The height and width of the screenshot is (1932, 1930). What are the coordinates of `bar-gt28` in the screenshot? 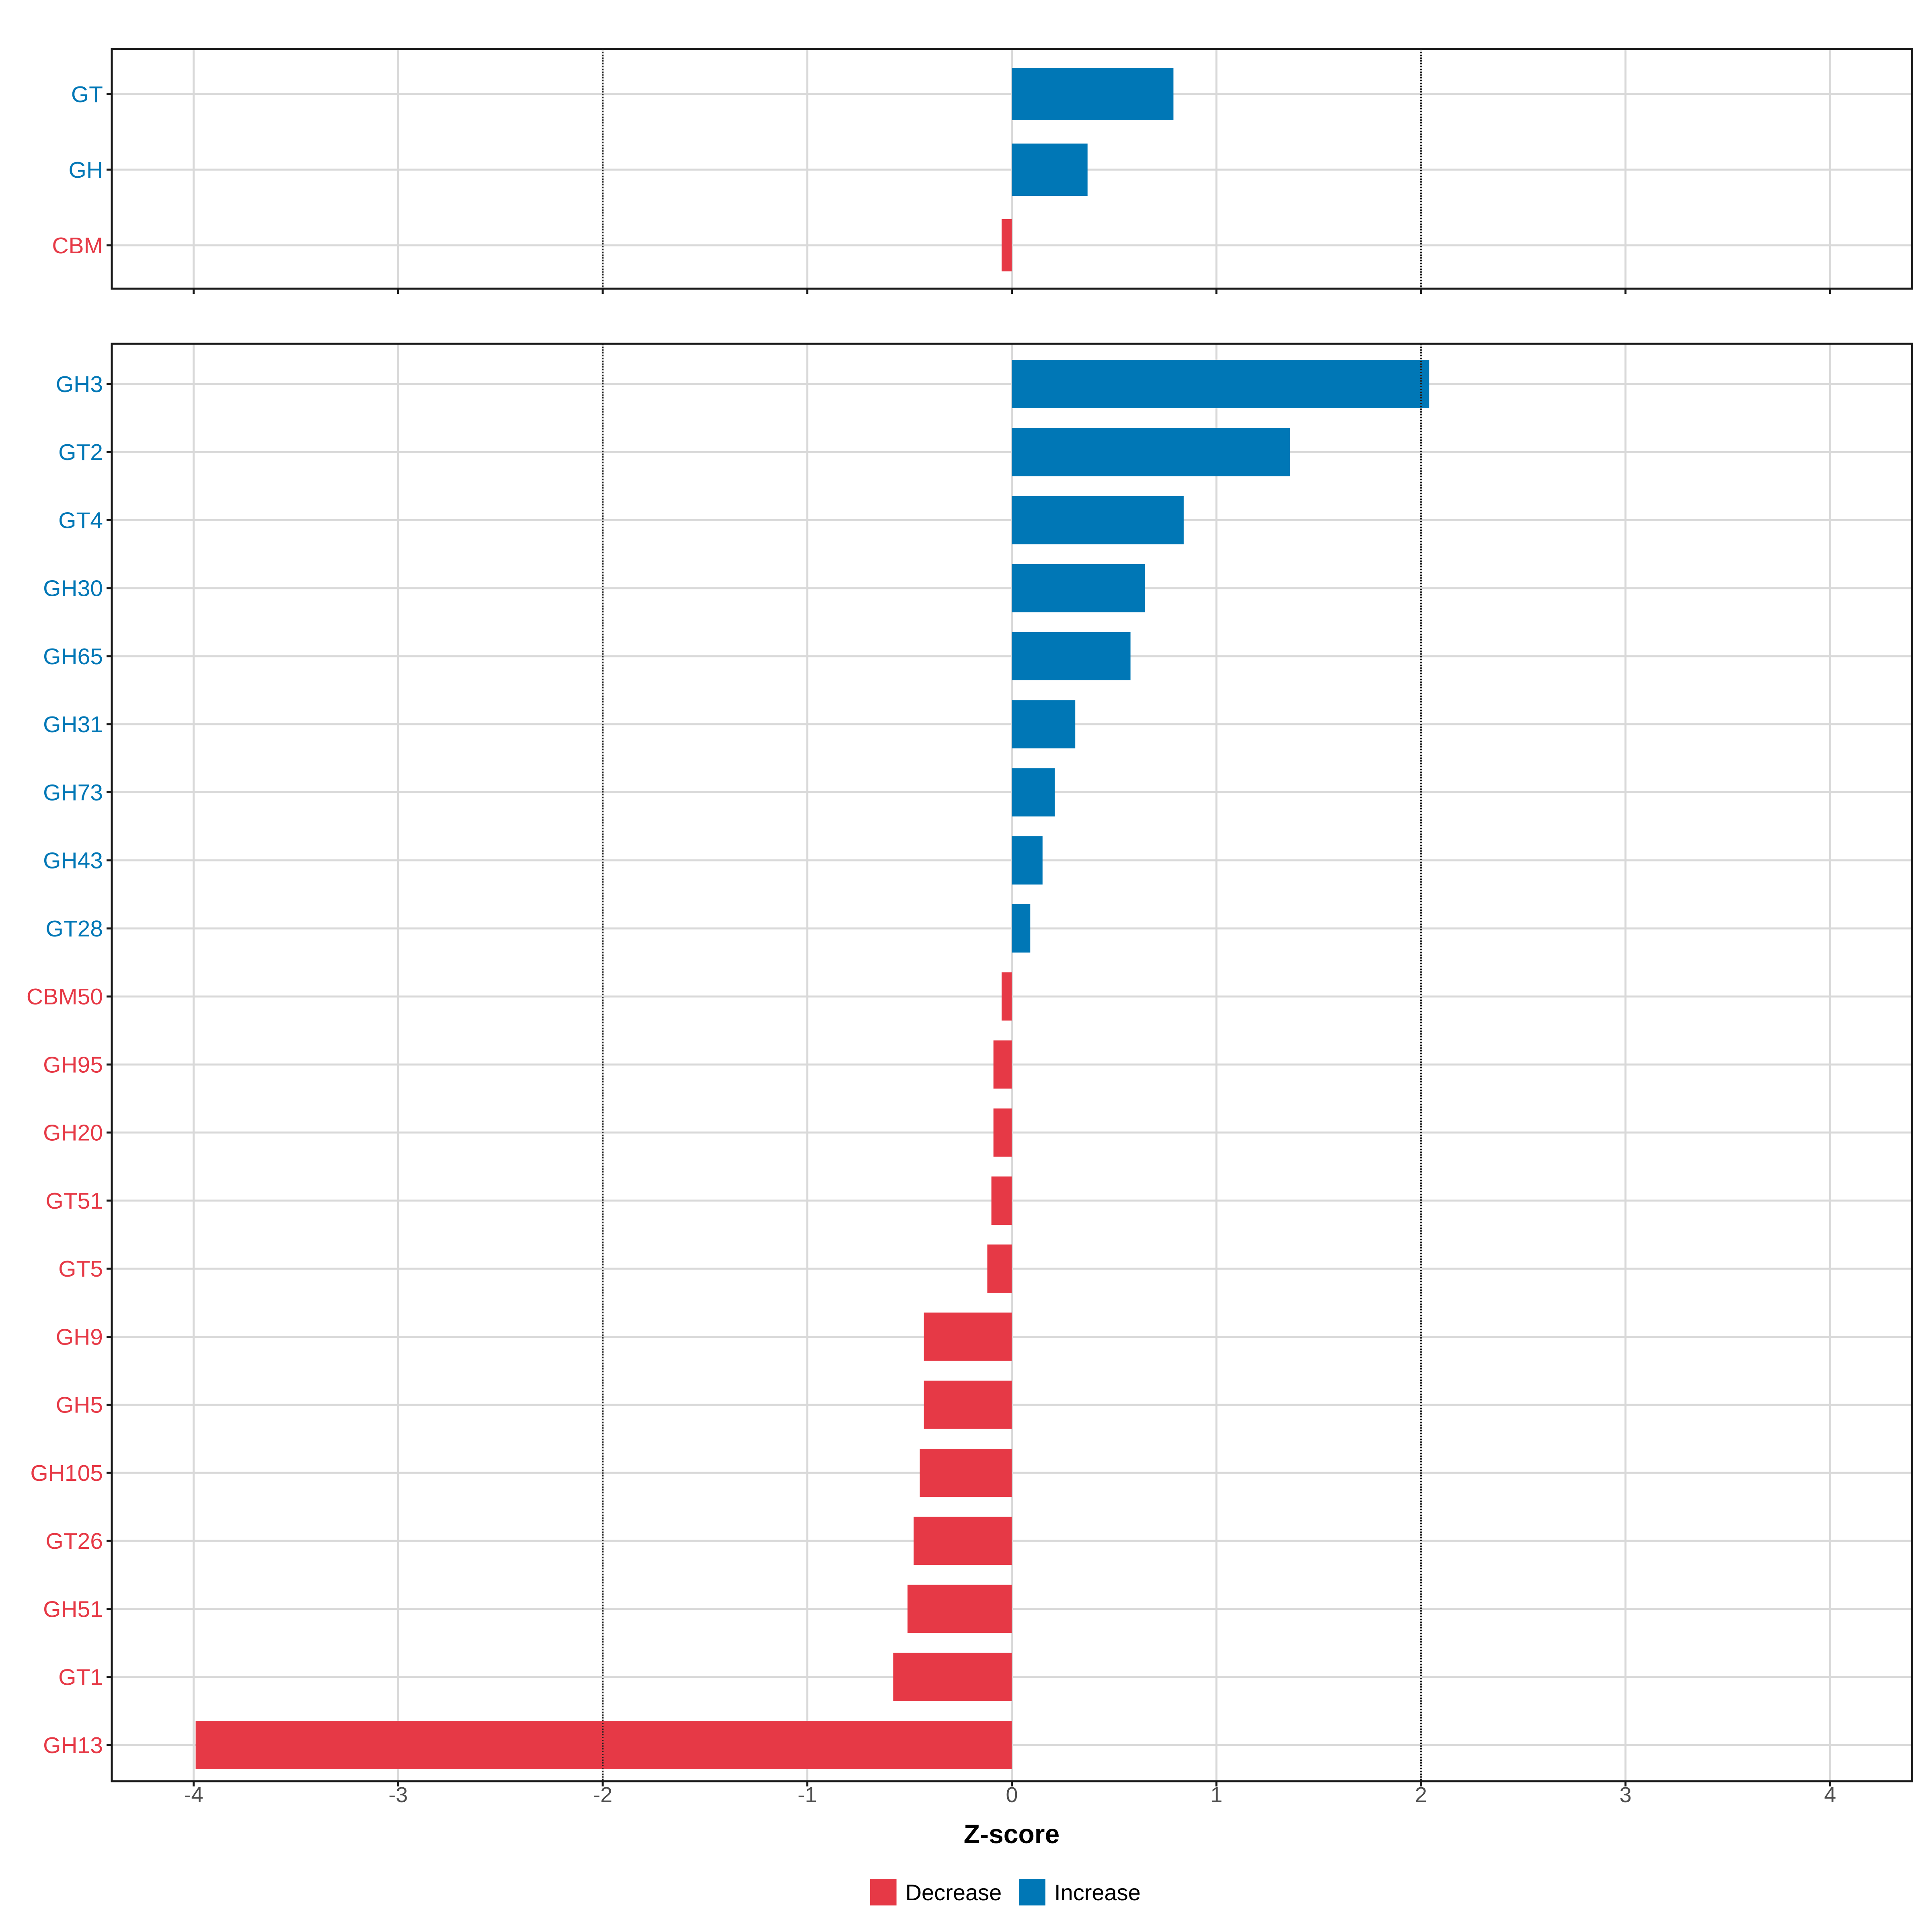 It's located at (1022, 928).